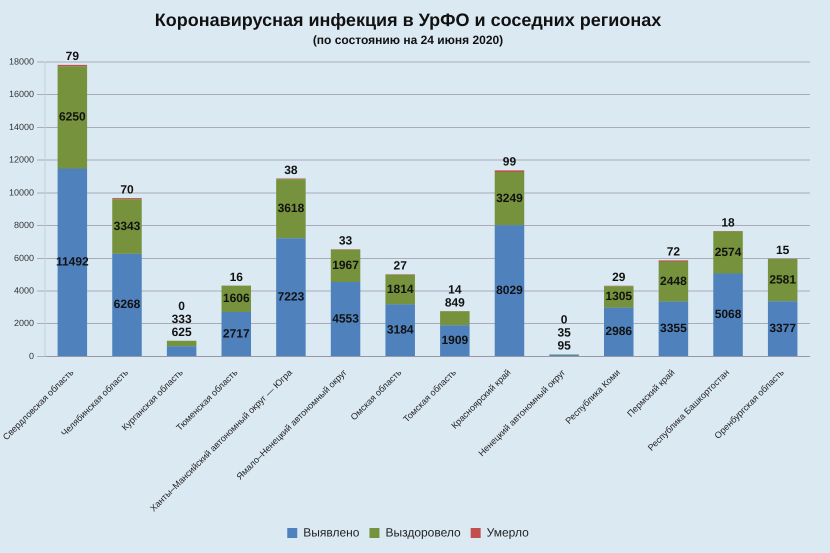 The image size is (830, 553). Describe the element at coordinates (508, 532) in the screenshot. I see `legend-label: Умерло` at that location.